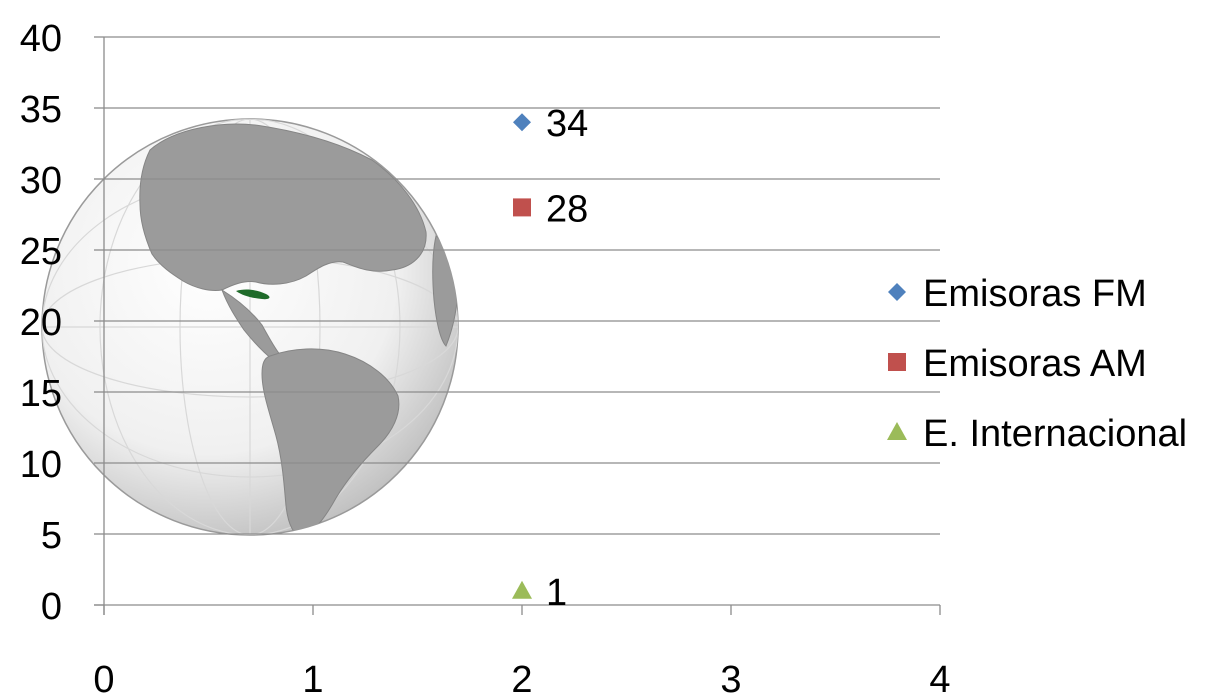 The image size is (1229, 699). Describe the element at coordinates (897, 431) in the screenshot. I see `legend-marker-triangle` at that location.